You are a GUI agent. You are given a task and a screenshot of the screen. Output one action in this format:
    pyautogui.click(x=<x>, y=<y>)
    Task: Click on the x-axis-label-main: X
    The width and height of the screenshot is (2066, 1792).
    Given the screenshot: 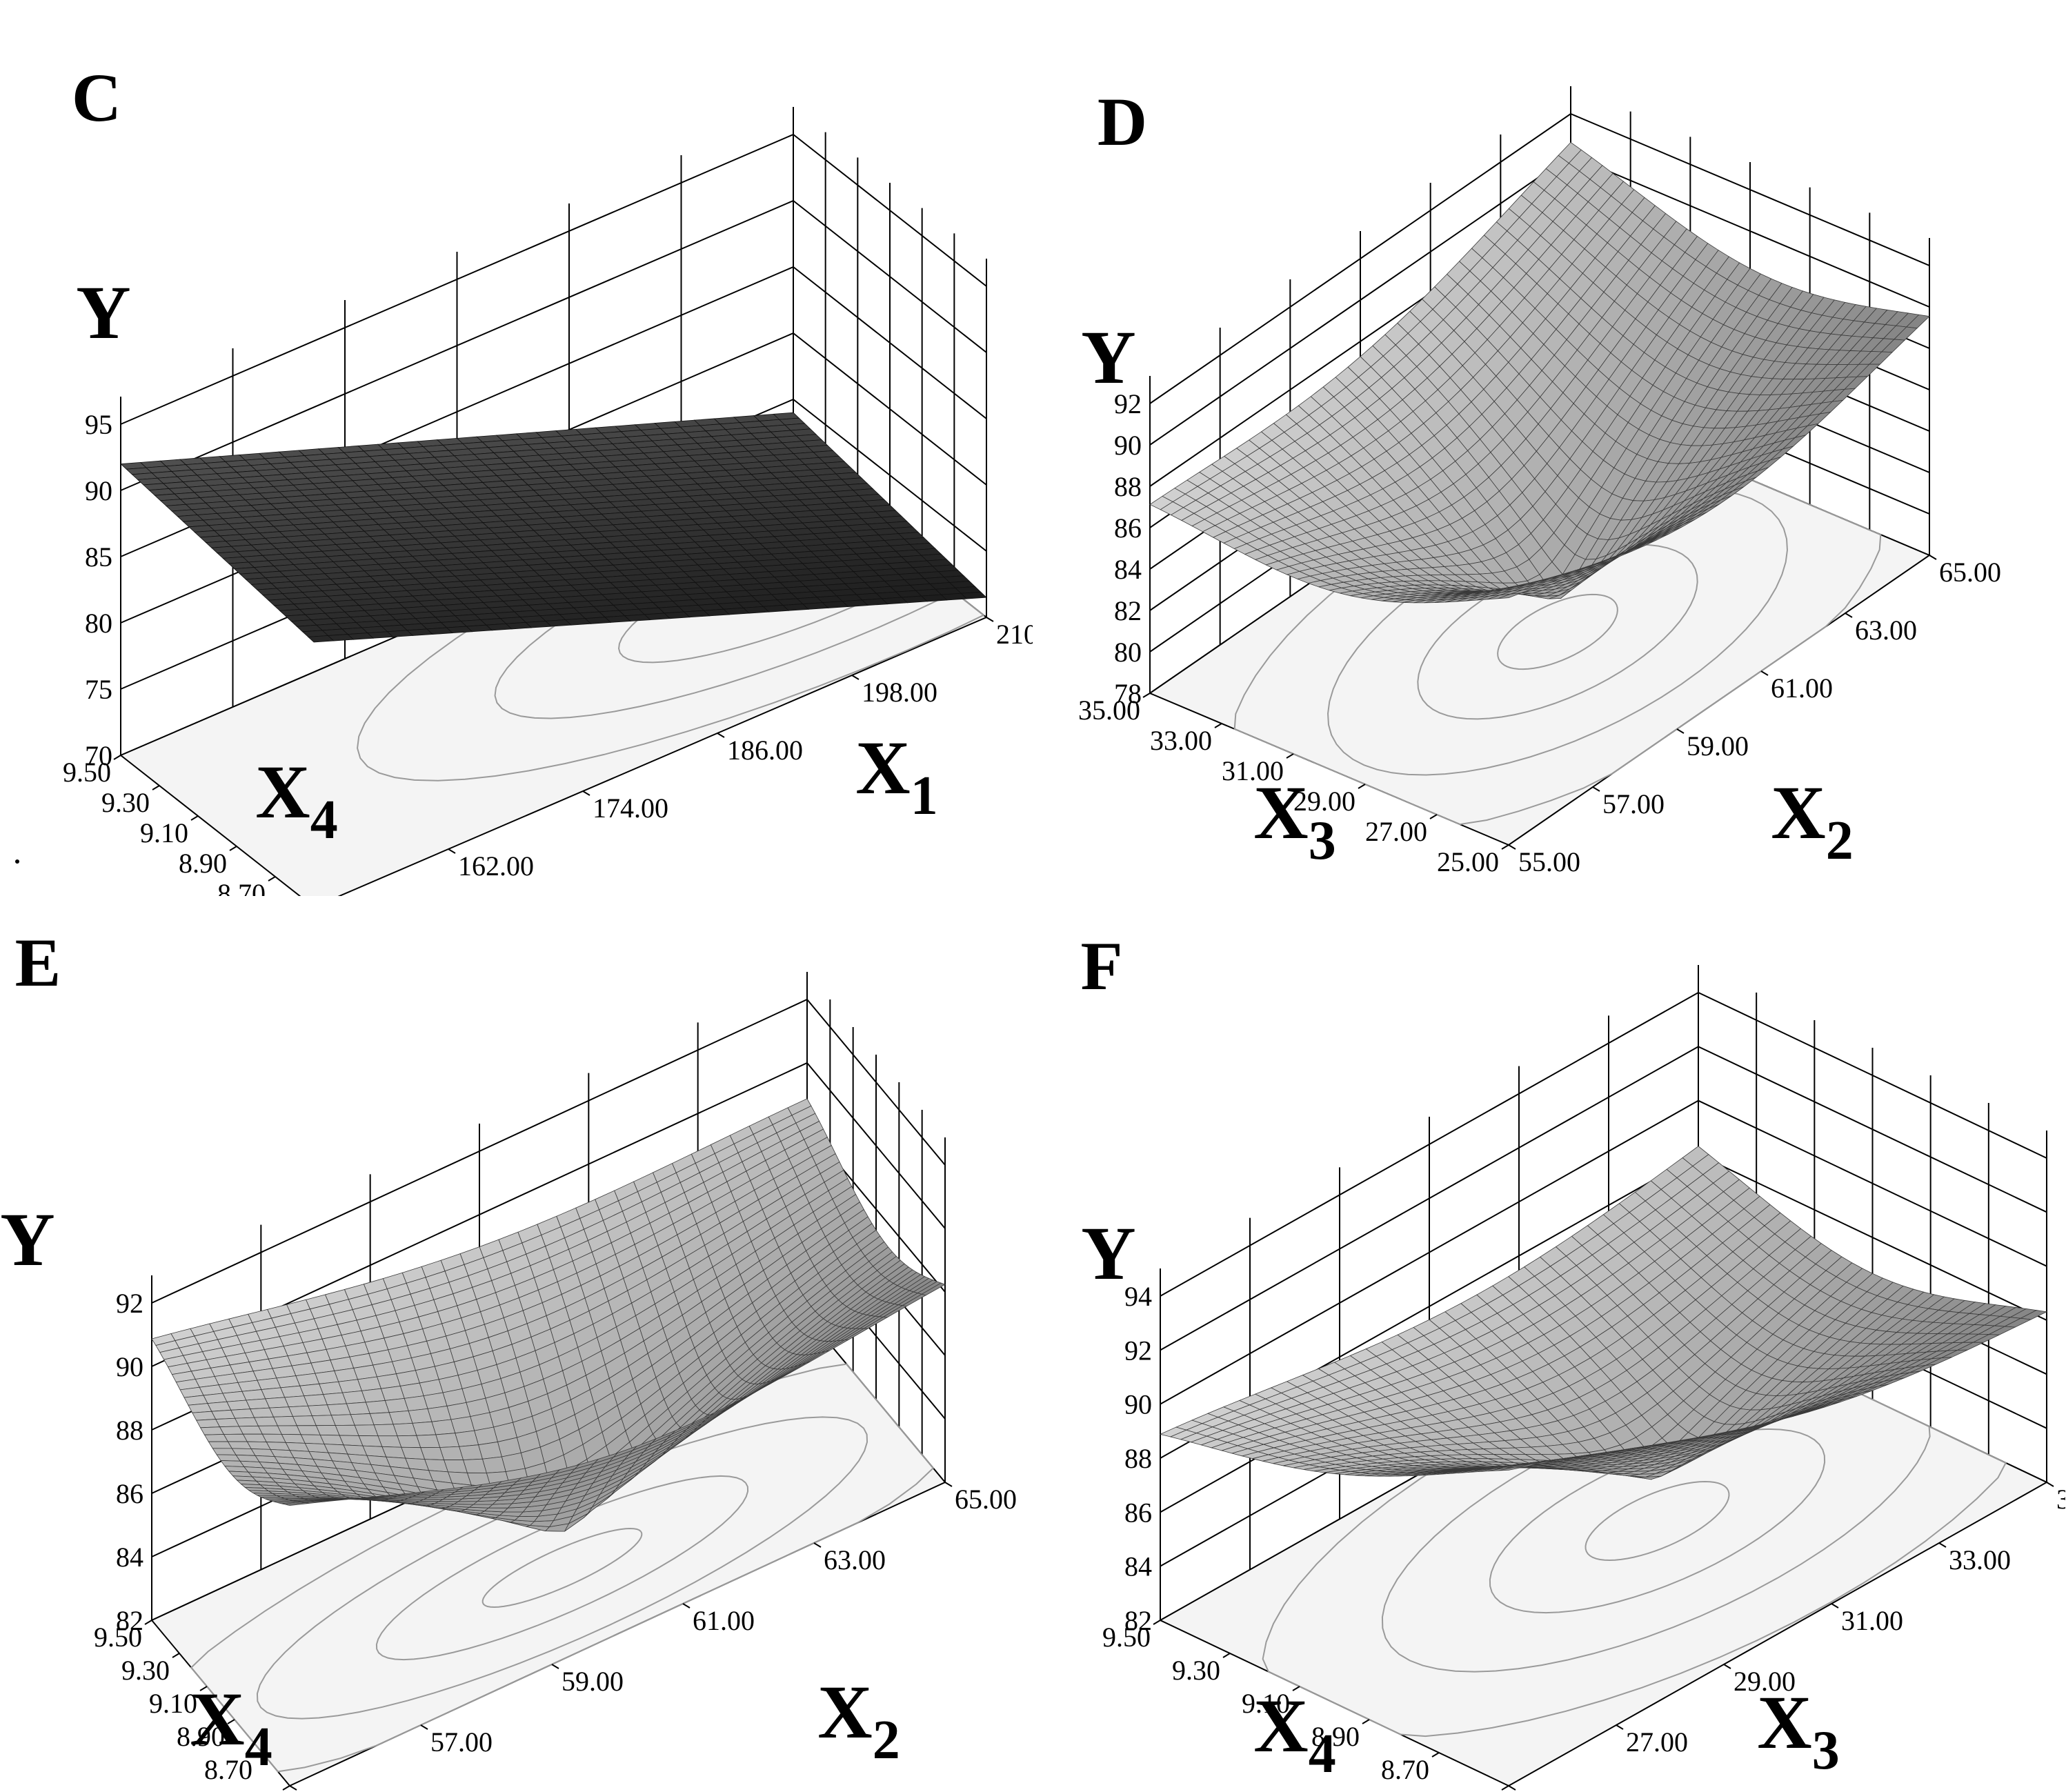 What is the action you would take?
    pyautogui.click(x=882, y=768)
    